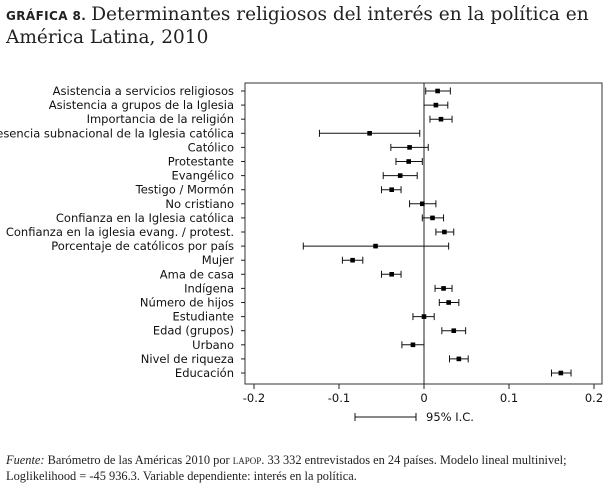  I want to click on chart-title-label: GRÁFICA 8., so click(46, 16).